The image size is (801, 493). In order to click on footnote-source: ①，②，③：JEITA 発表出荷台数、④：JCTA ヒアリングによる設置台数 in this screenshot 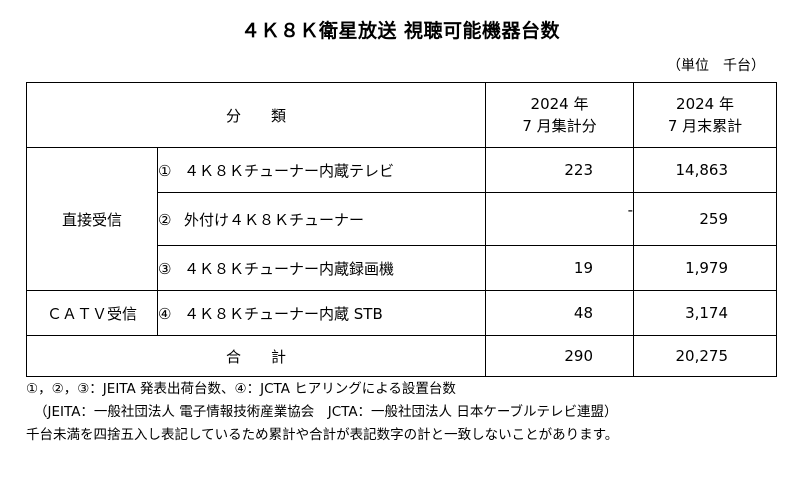, I will do `click(241, 389)`.